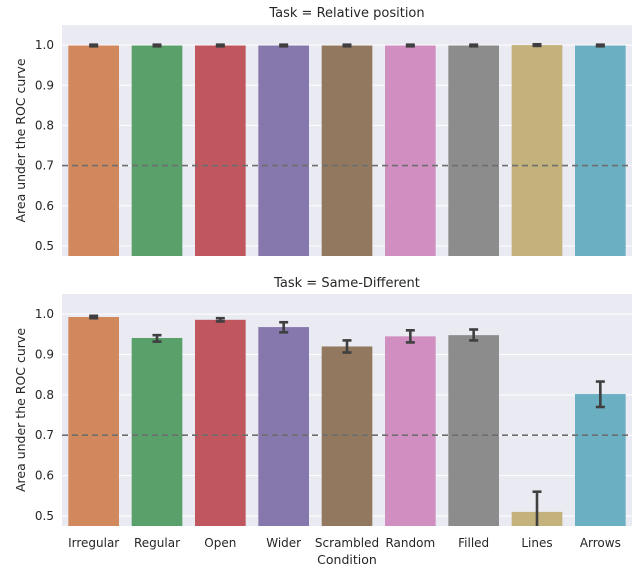  Describe the element at coordinates (536, 543) in the screenshot. I see `x-tick-label: Lines` at that location.